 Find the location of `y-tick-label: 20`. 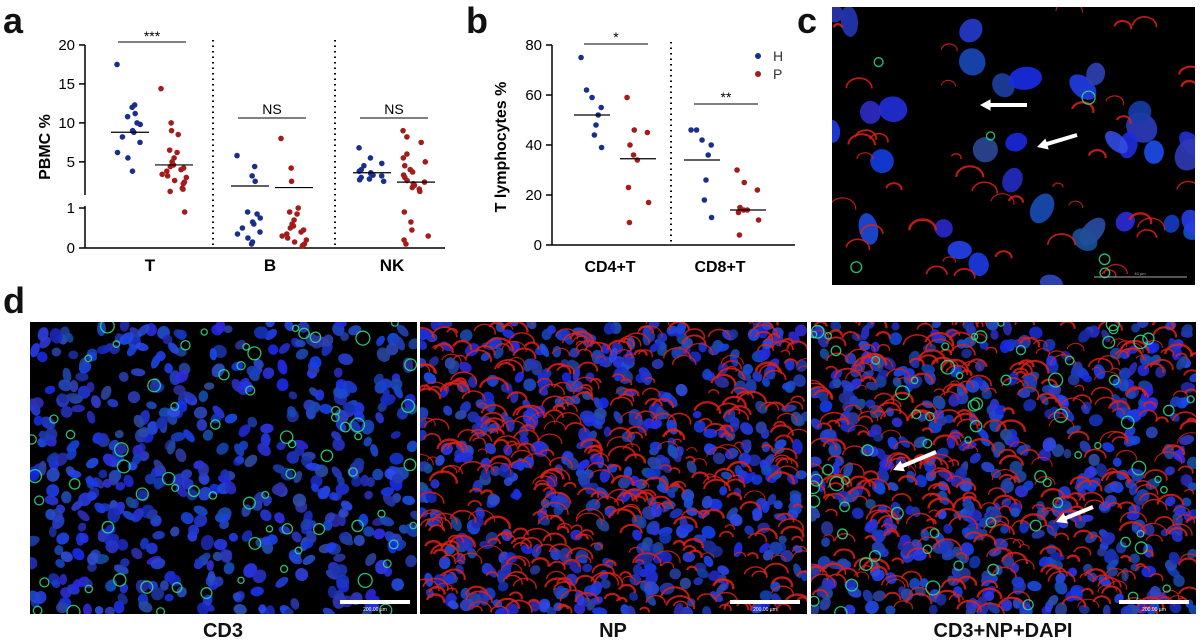

y-tick-label: 20 is located at coordinates (66, 45).